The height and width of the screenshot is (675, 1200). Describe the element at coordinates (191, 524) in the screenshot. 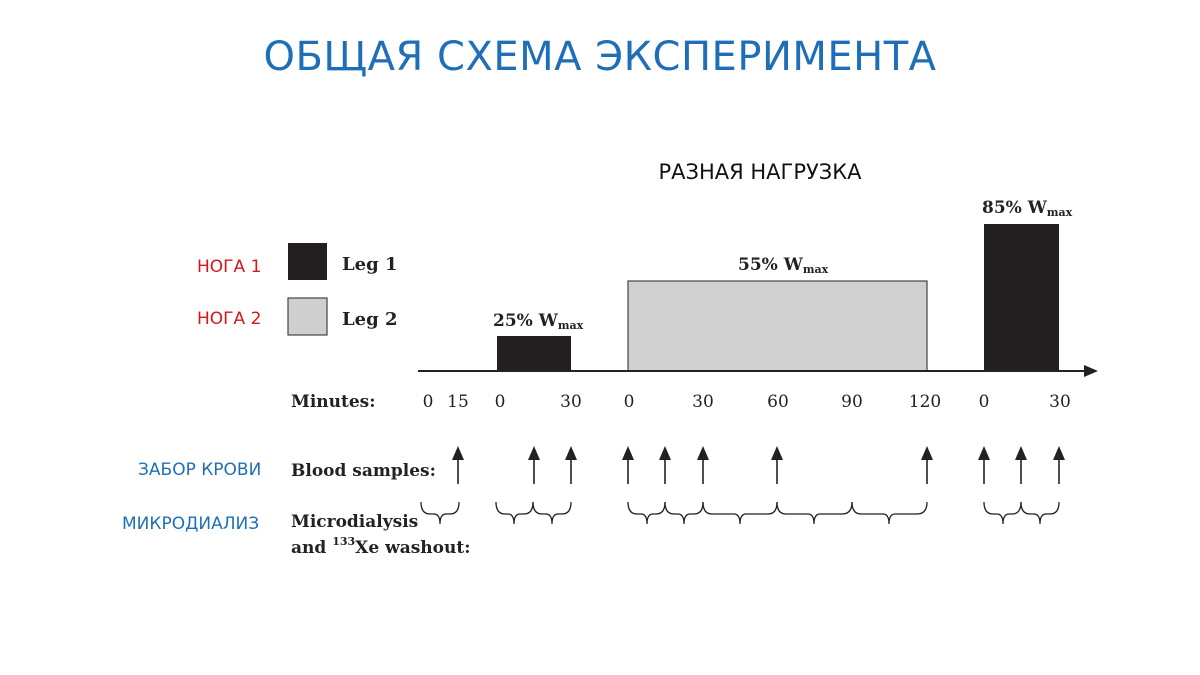

I see `microdialysis-ru-label: МИКРОДИАЛИЗ` at that location.